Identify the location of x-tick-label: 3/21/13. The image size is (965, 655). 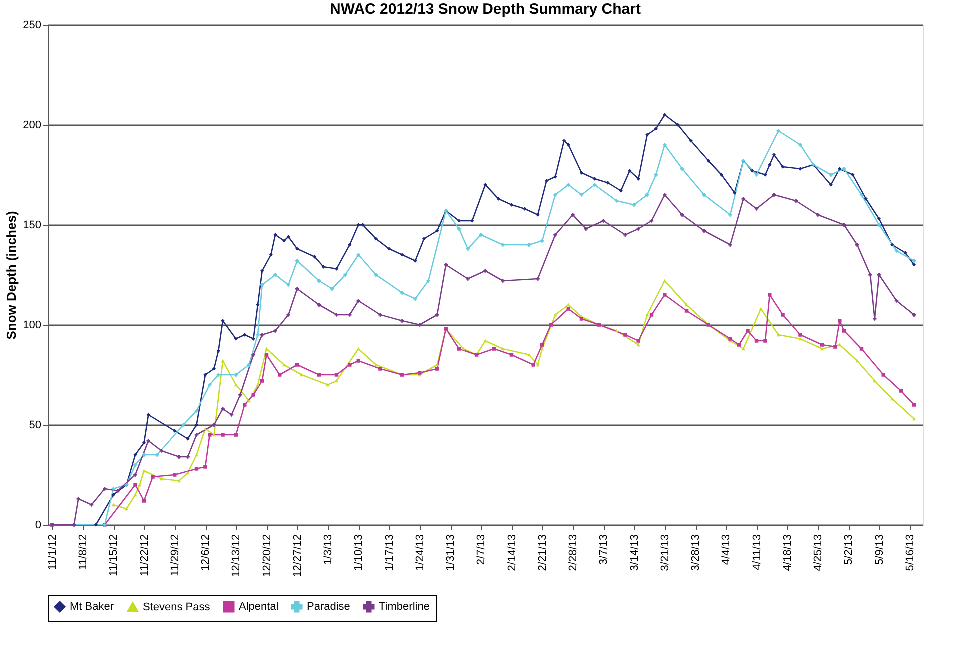
(665, 553).